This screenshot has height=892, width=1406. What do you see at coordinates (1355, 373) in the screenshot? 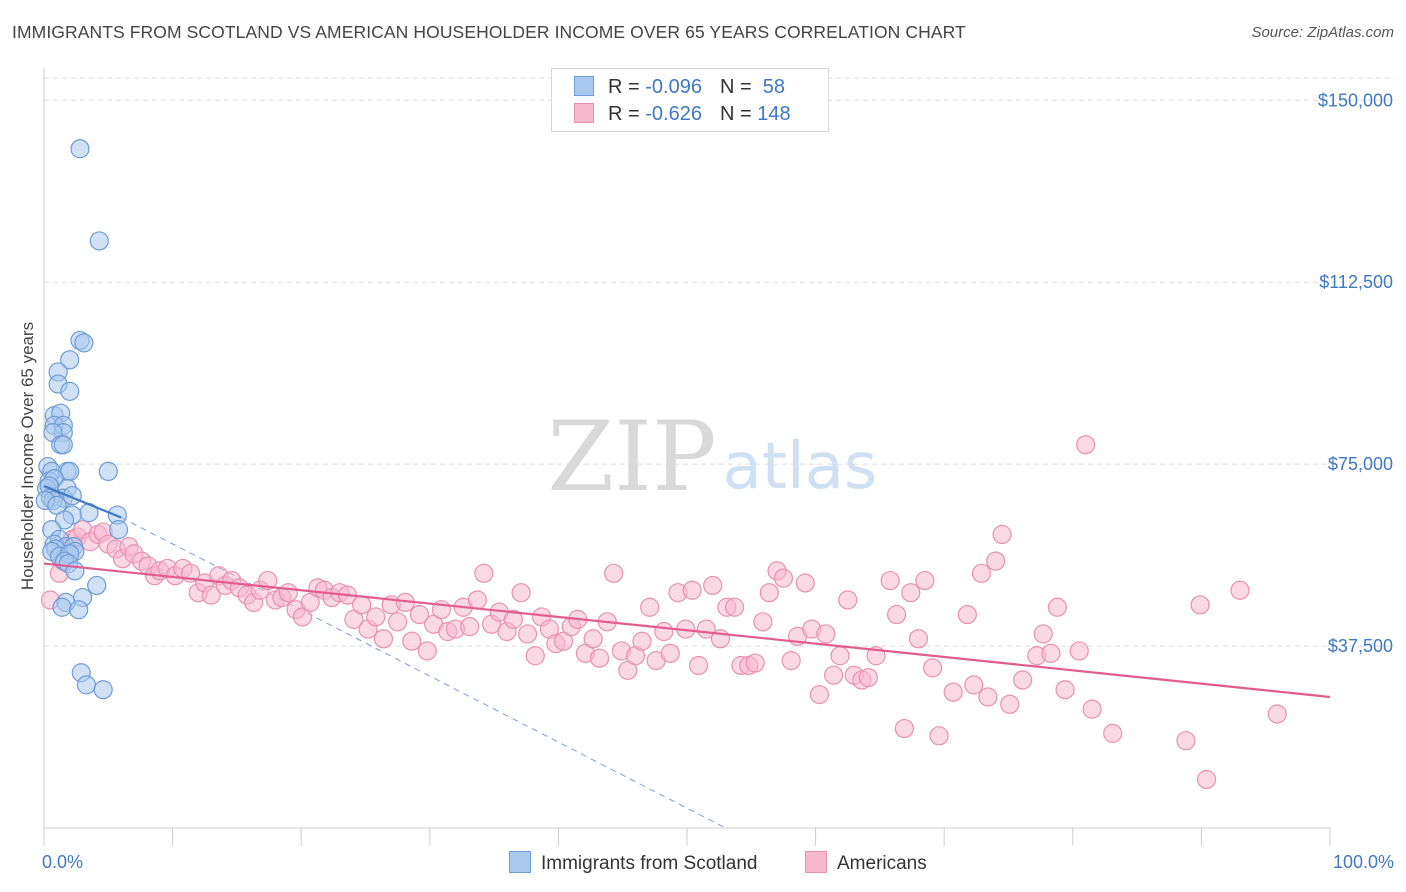
I see `y-tick-labels: $37,500 $75,000 $112,500 $150,000` at bounding box center [1355, 373].